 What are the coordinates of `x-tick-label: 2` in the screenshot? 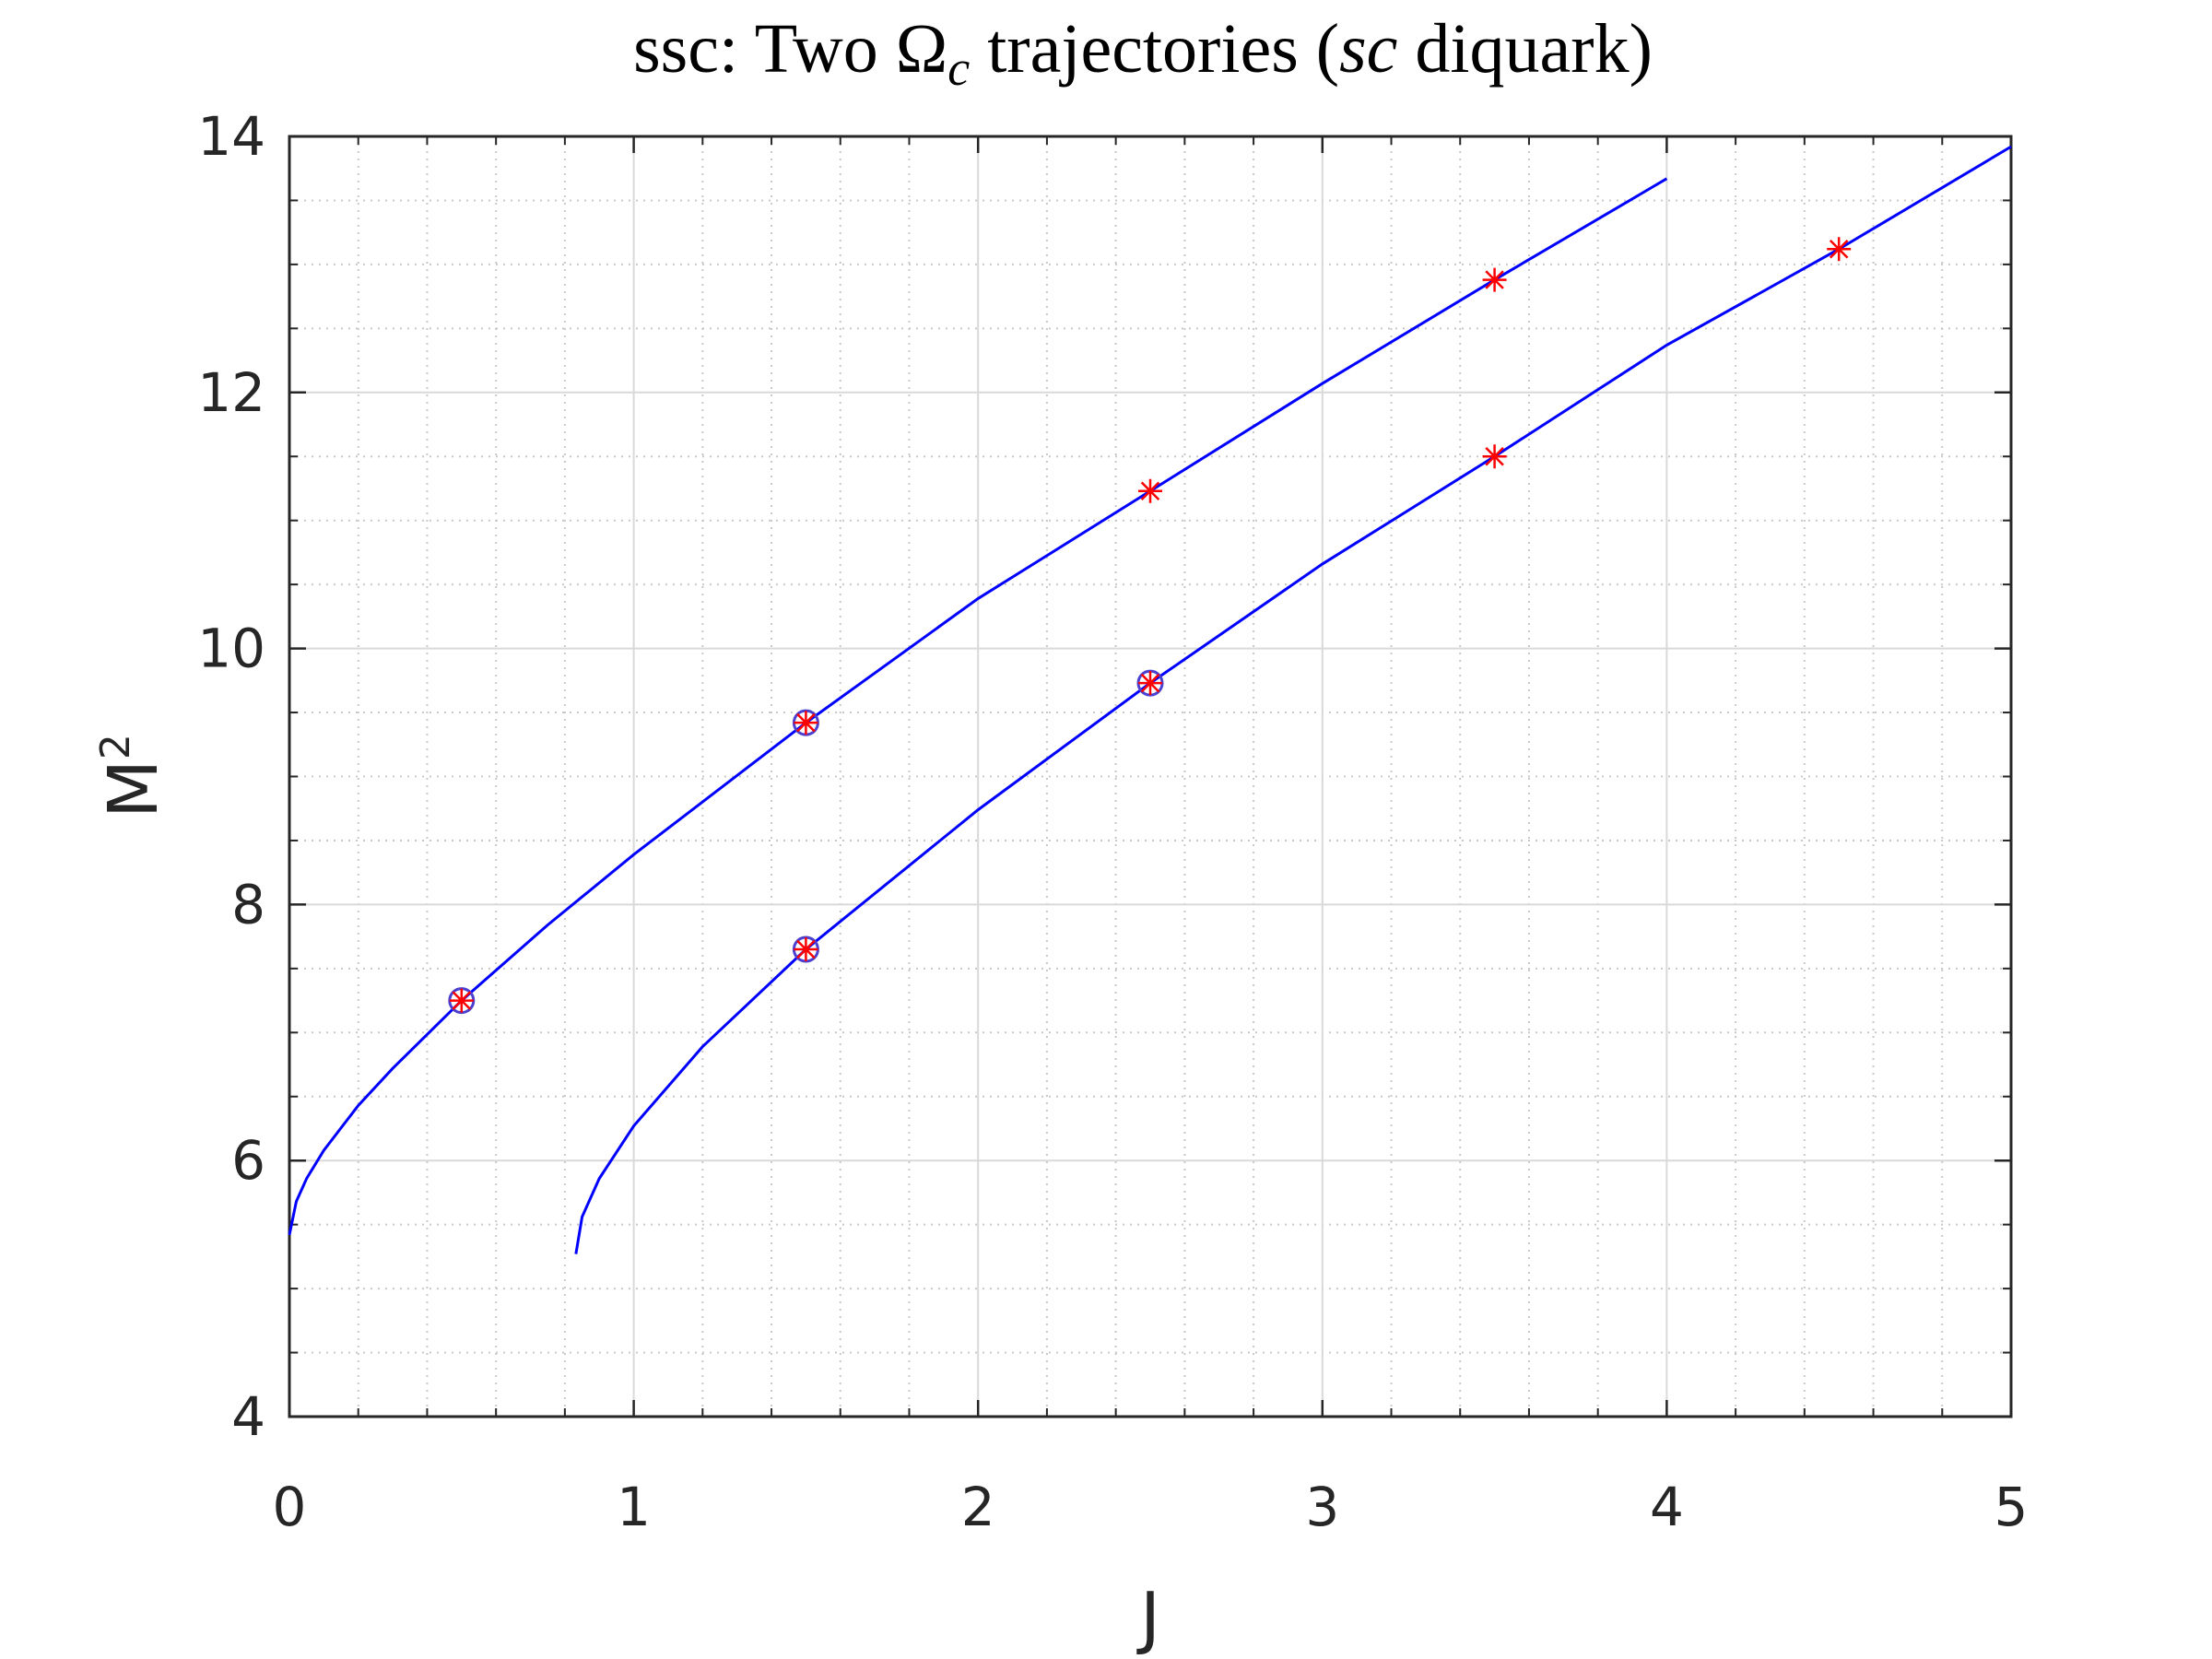 It's located at (978, 1507).